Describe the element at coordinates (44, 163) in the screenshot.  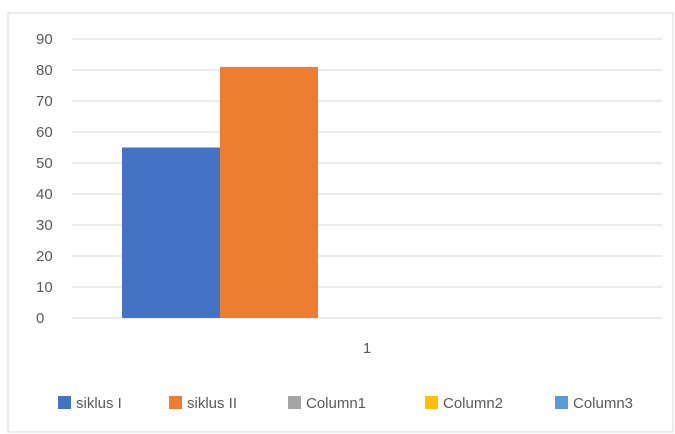
I see `y-tick-label: 50` at that location.